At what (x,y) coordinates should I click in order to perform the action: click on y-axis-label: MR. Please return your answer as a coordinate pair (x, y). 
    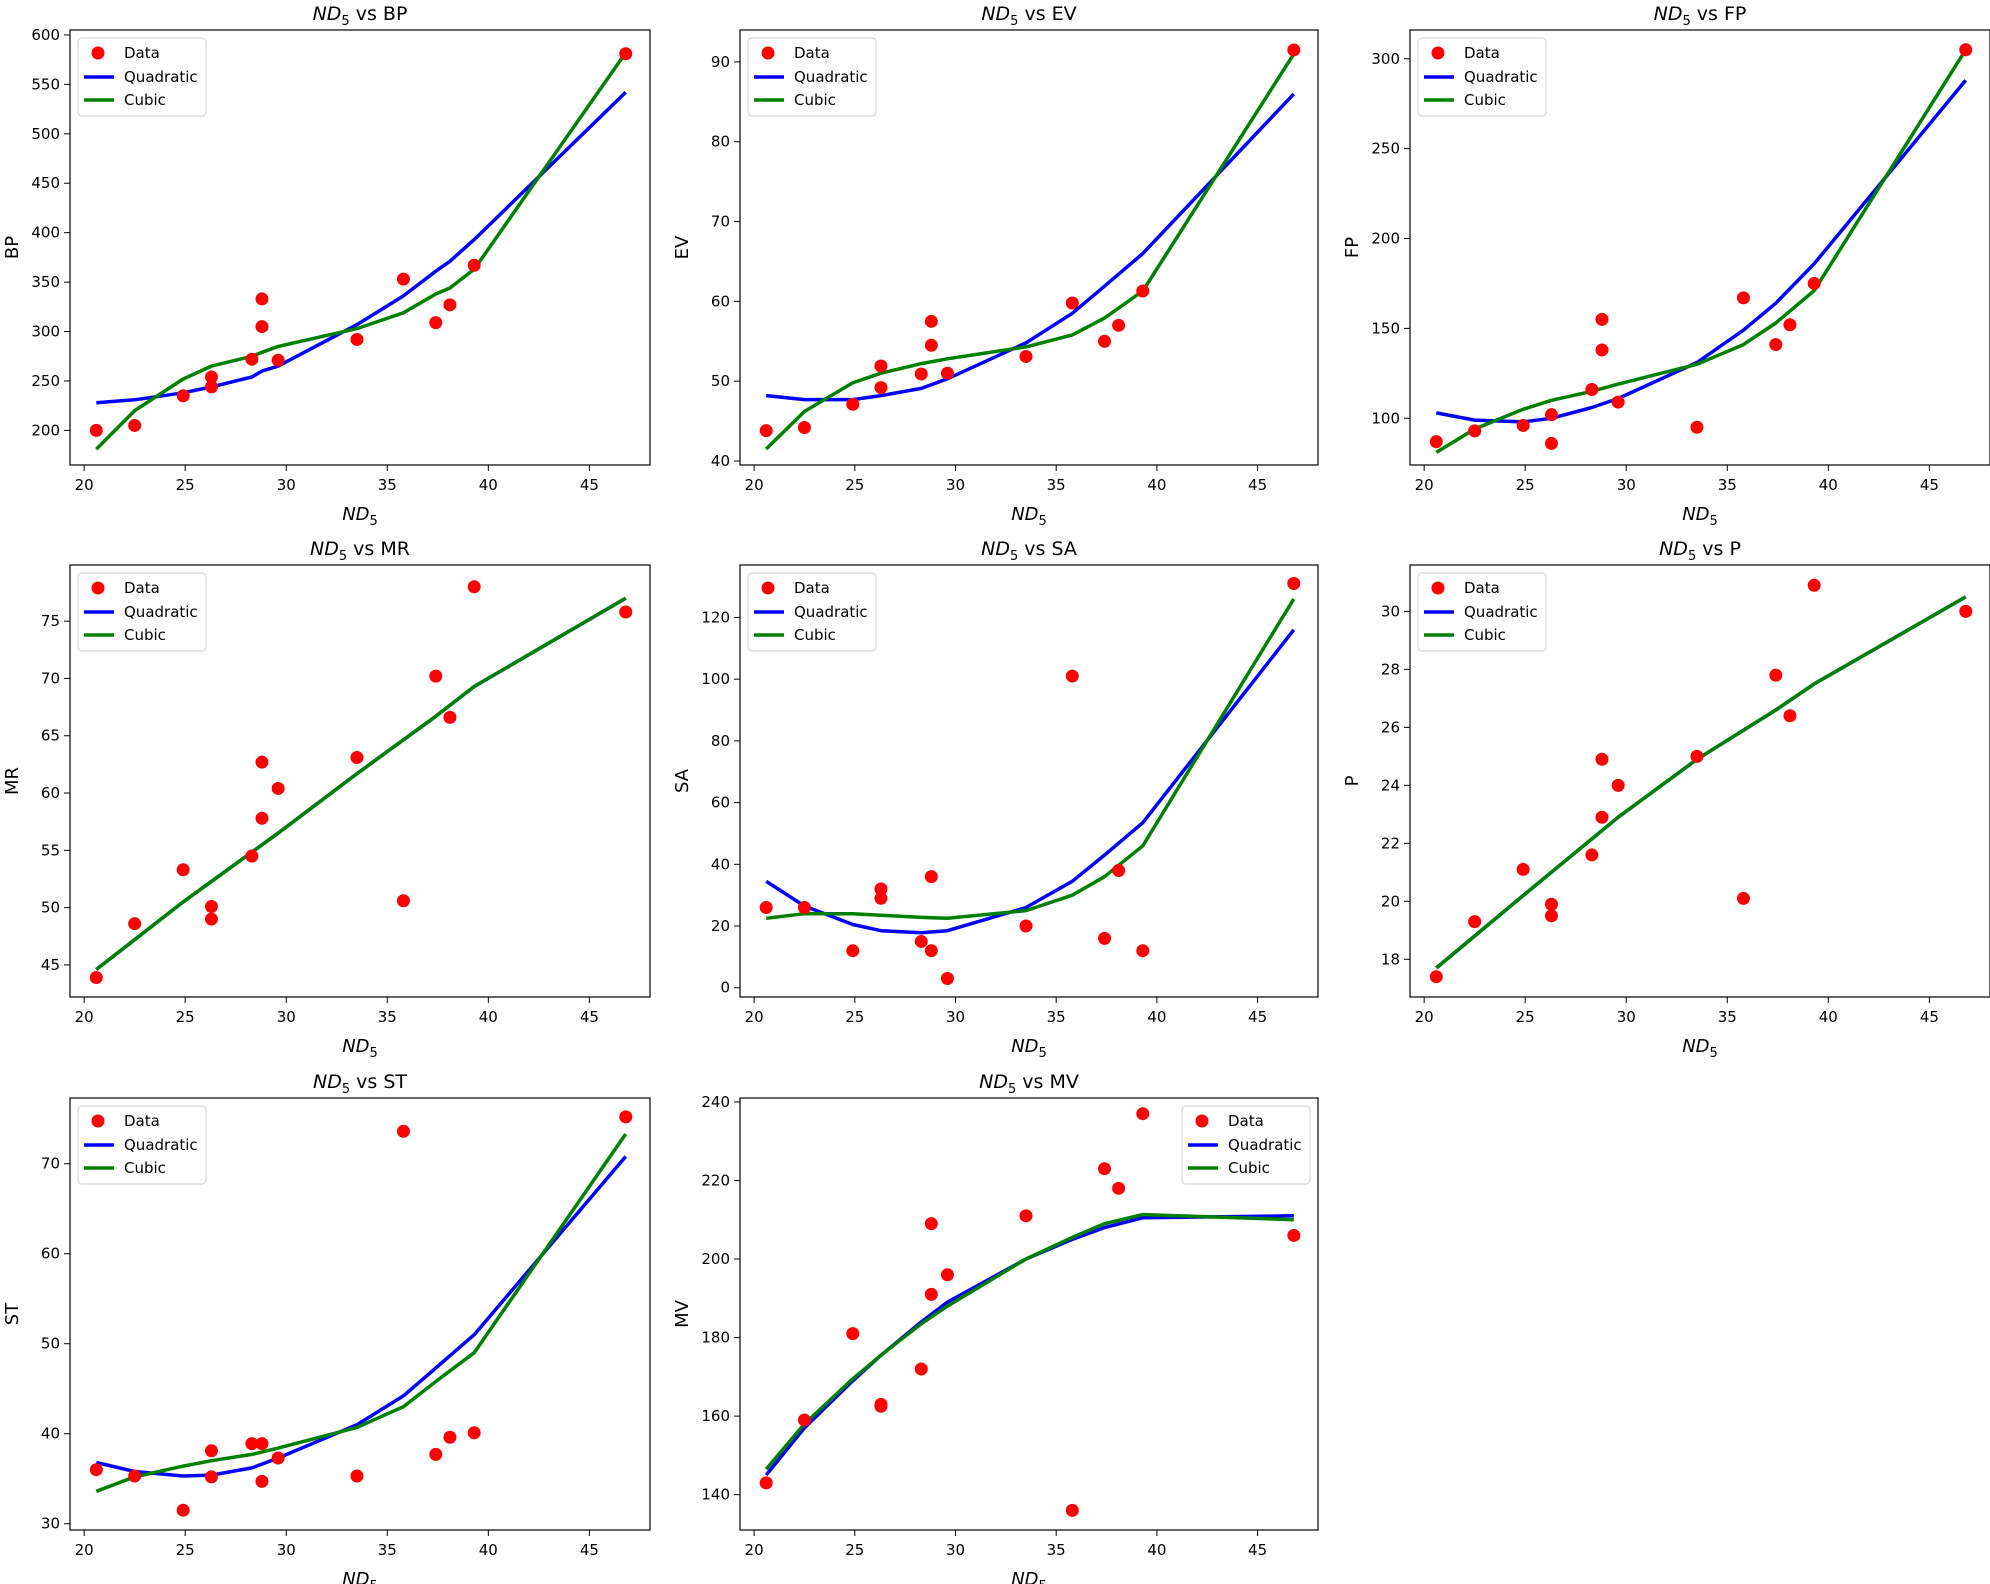
    Looking at the image, I should click on (12, 781).